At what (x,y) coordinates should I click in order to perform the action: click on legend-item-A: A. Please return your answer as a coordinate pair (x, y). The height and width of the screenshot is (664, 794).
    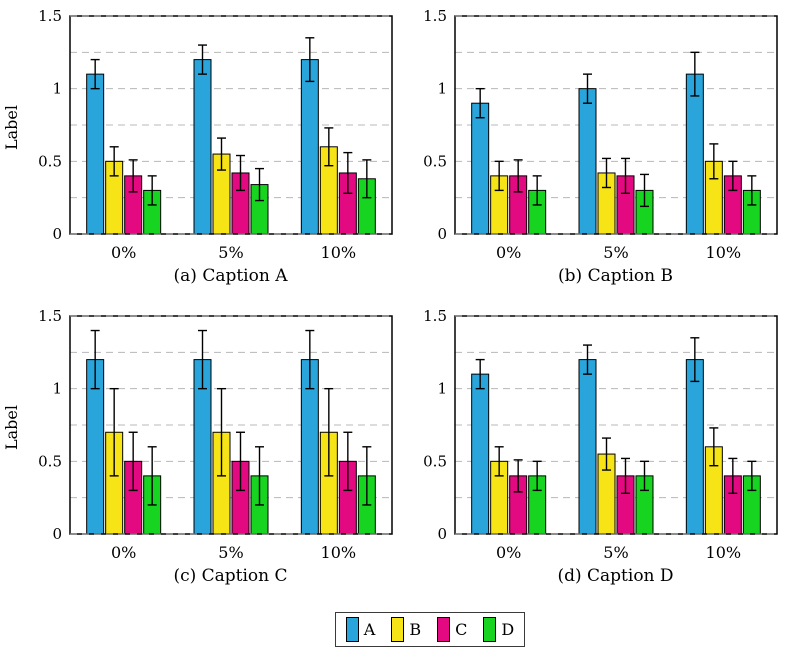
    Looking at the image, I should click on (360, 629).